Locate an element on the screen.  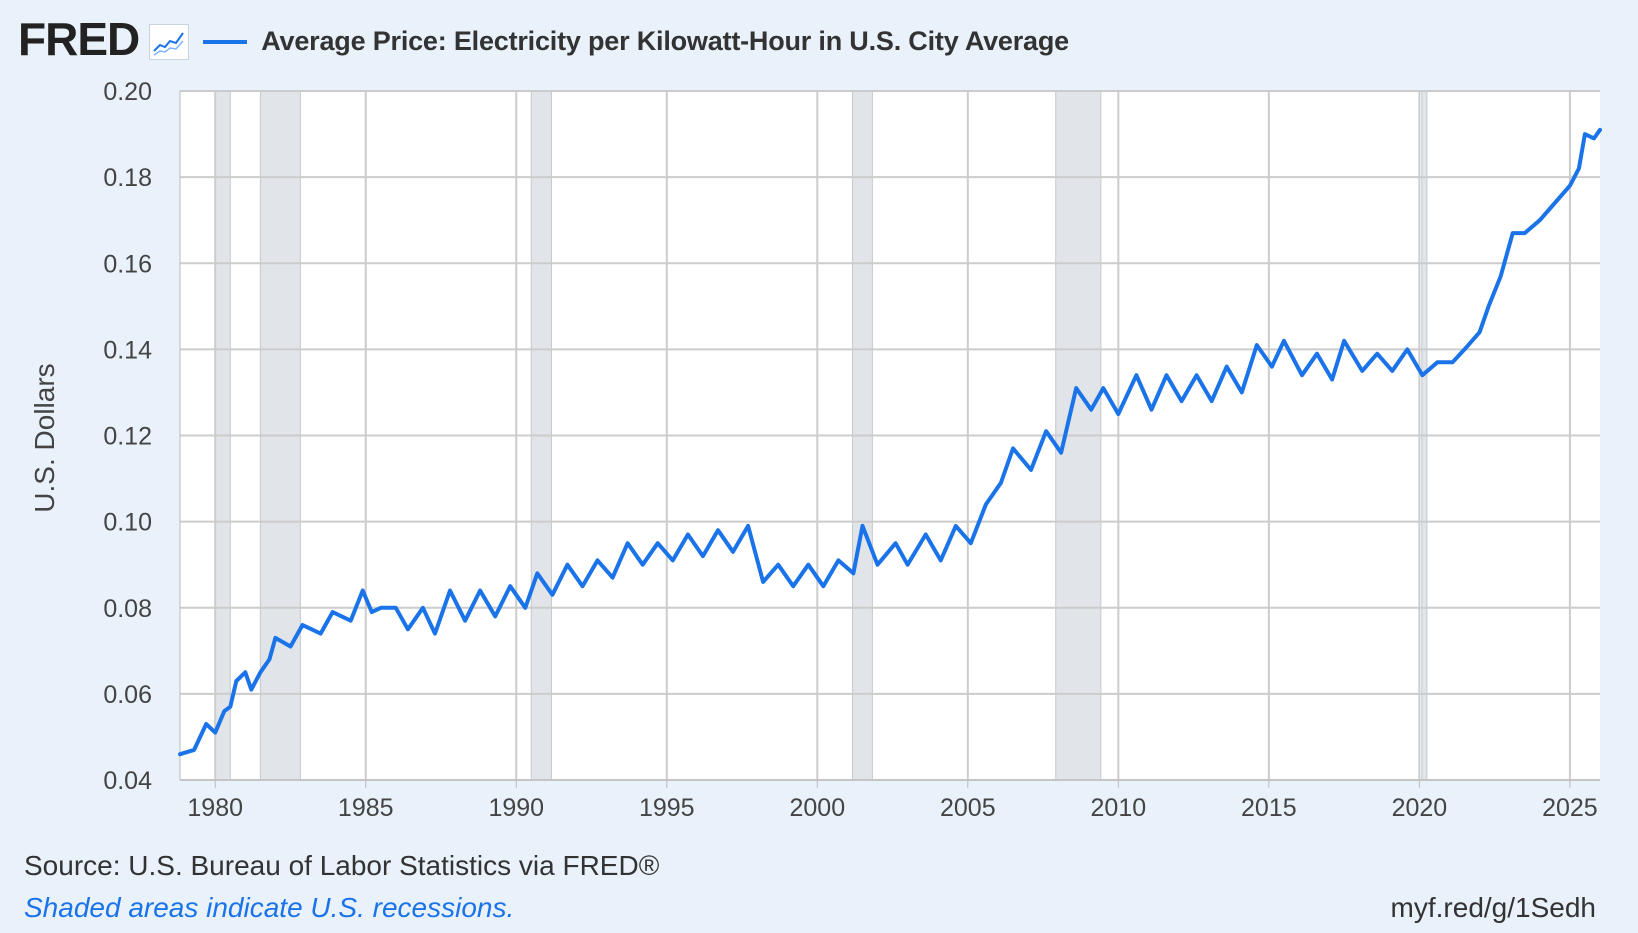
fred-logo: FRED is located at coordinates (79, 39).